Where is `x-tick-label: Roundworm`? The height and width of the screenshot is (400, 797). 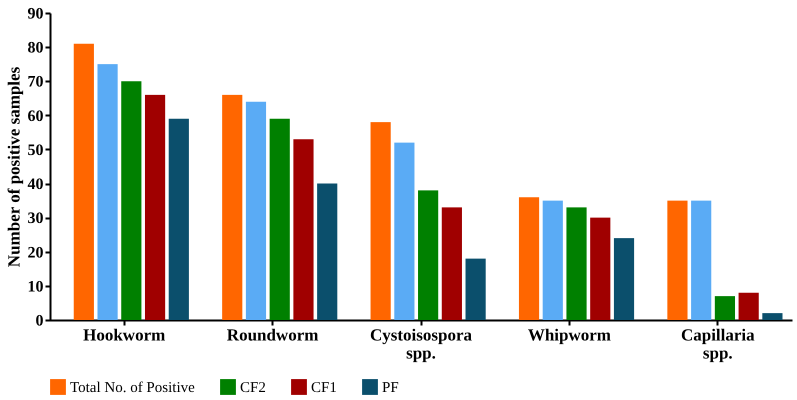 x-tick-label: Roundworm is located at coordinates (272, 335).